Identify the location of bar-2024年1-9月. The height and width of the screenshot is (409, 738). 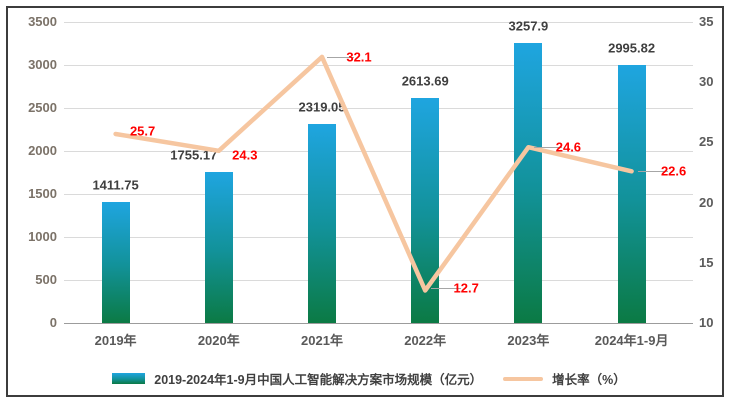
(631, 194).